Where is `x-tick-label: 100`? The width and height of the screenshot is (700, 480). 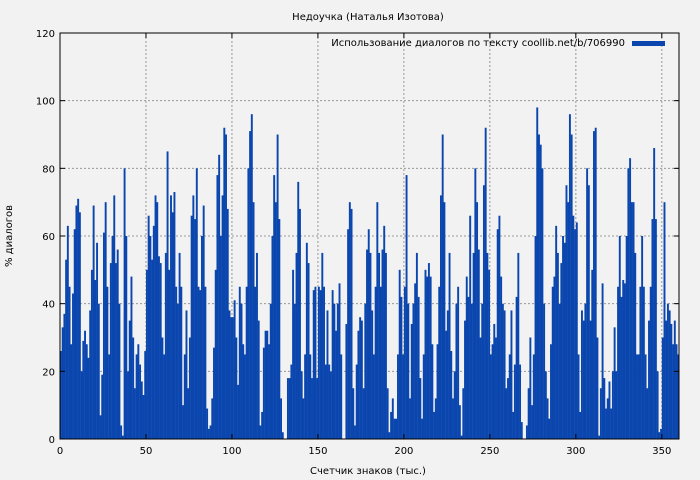 x-tick-label: 100 is located at coordinates (231, 451).